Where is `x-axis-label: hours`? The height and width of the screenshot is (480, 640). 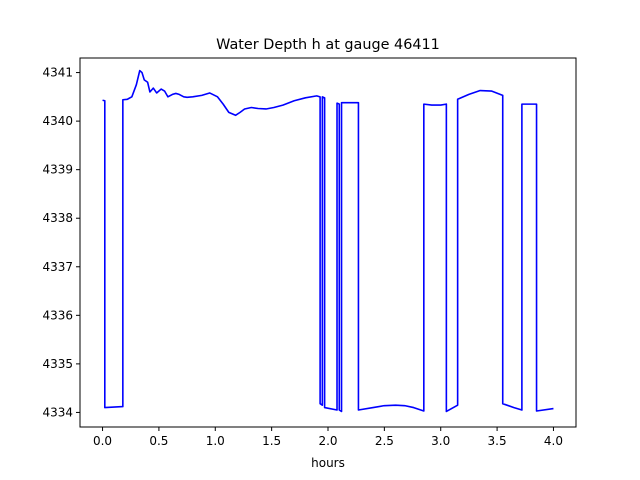 x-axis-label: hours is located at coordinates (328, 463).